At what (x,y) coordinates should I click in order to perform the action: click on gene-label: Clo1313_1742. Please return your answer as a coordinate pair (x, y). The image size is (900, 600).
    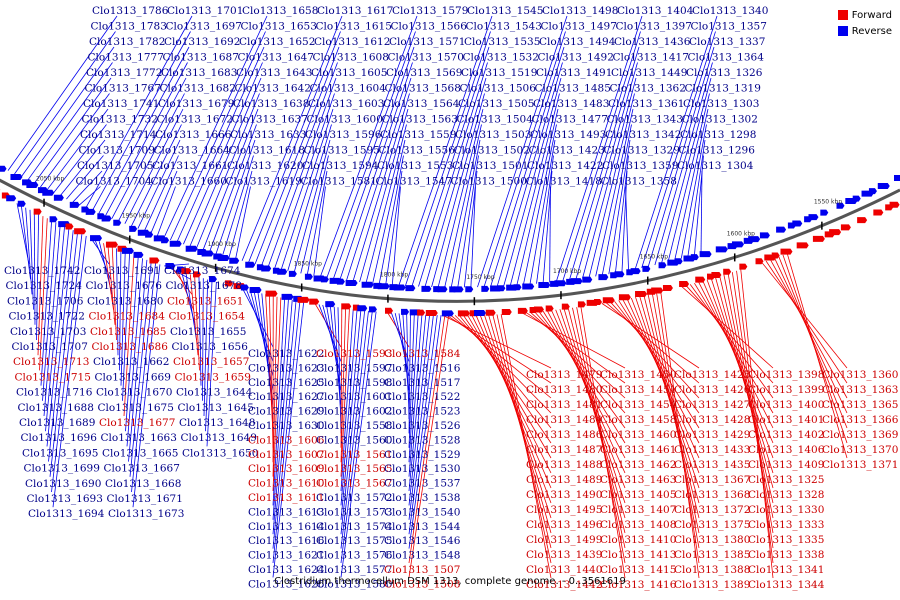
    Looking at the image, I should click on (42, 271).